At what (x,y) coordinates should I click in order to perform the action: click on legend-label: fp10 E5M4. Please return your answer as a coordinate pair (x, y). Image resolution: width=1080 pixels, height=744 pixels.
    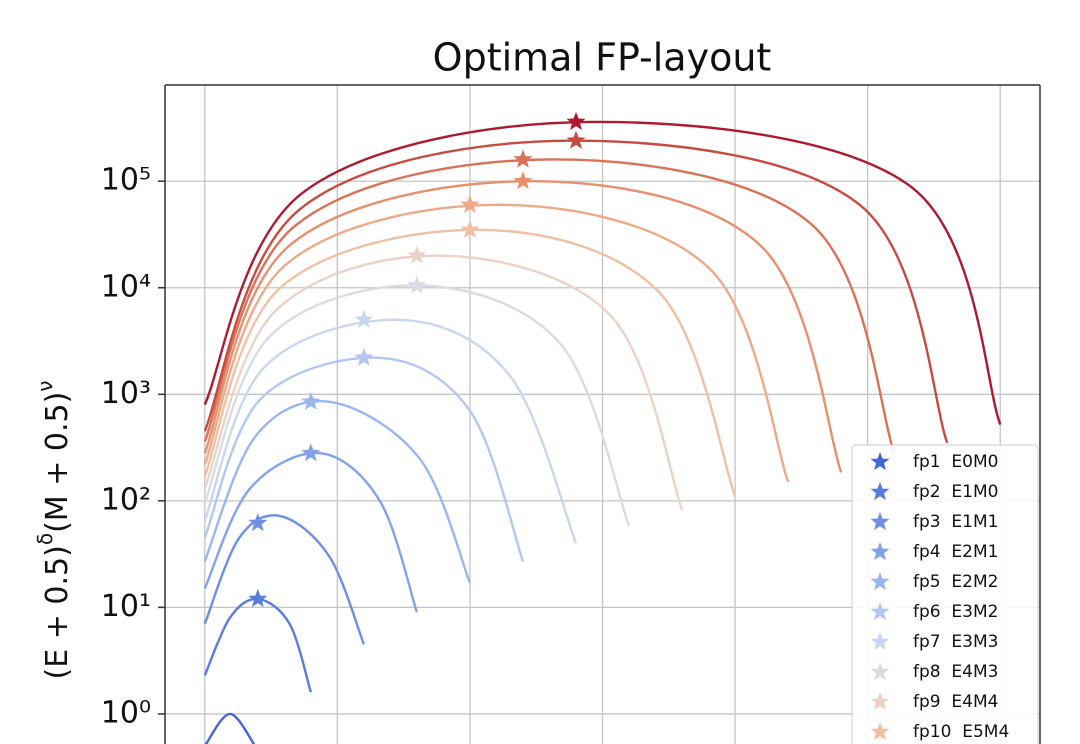
    Looking at the image, I should click on (961, 732).